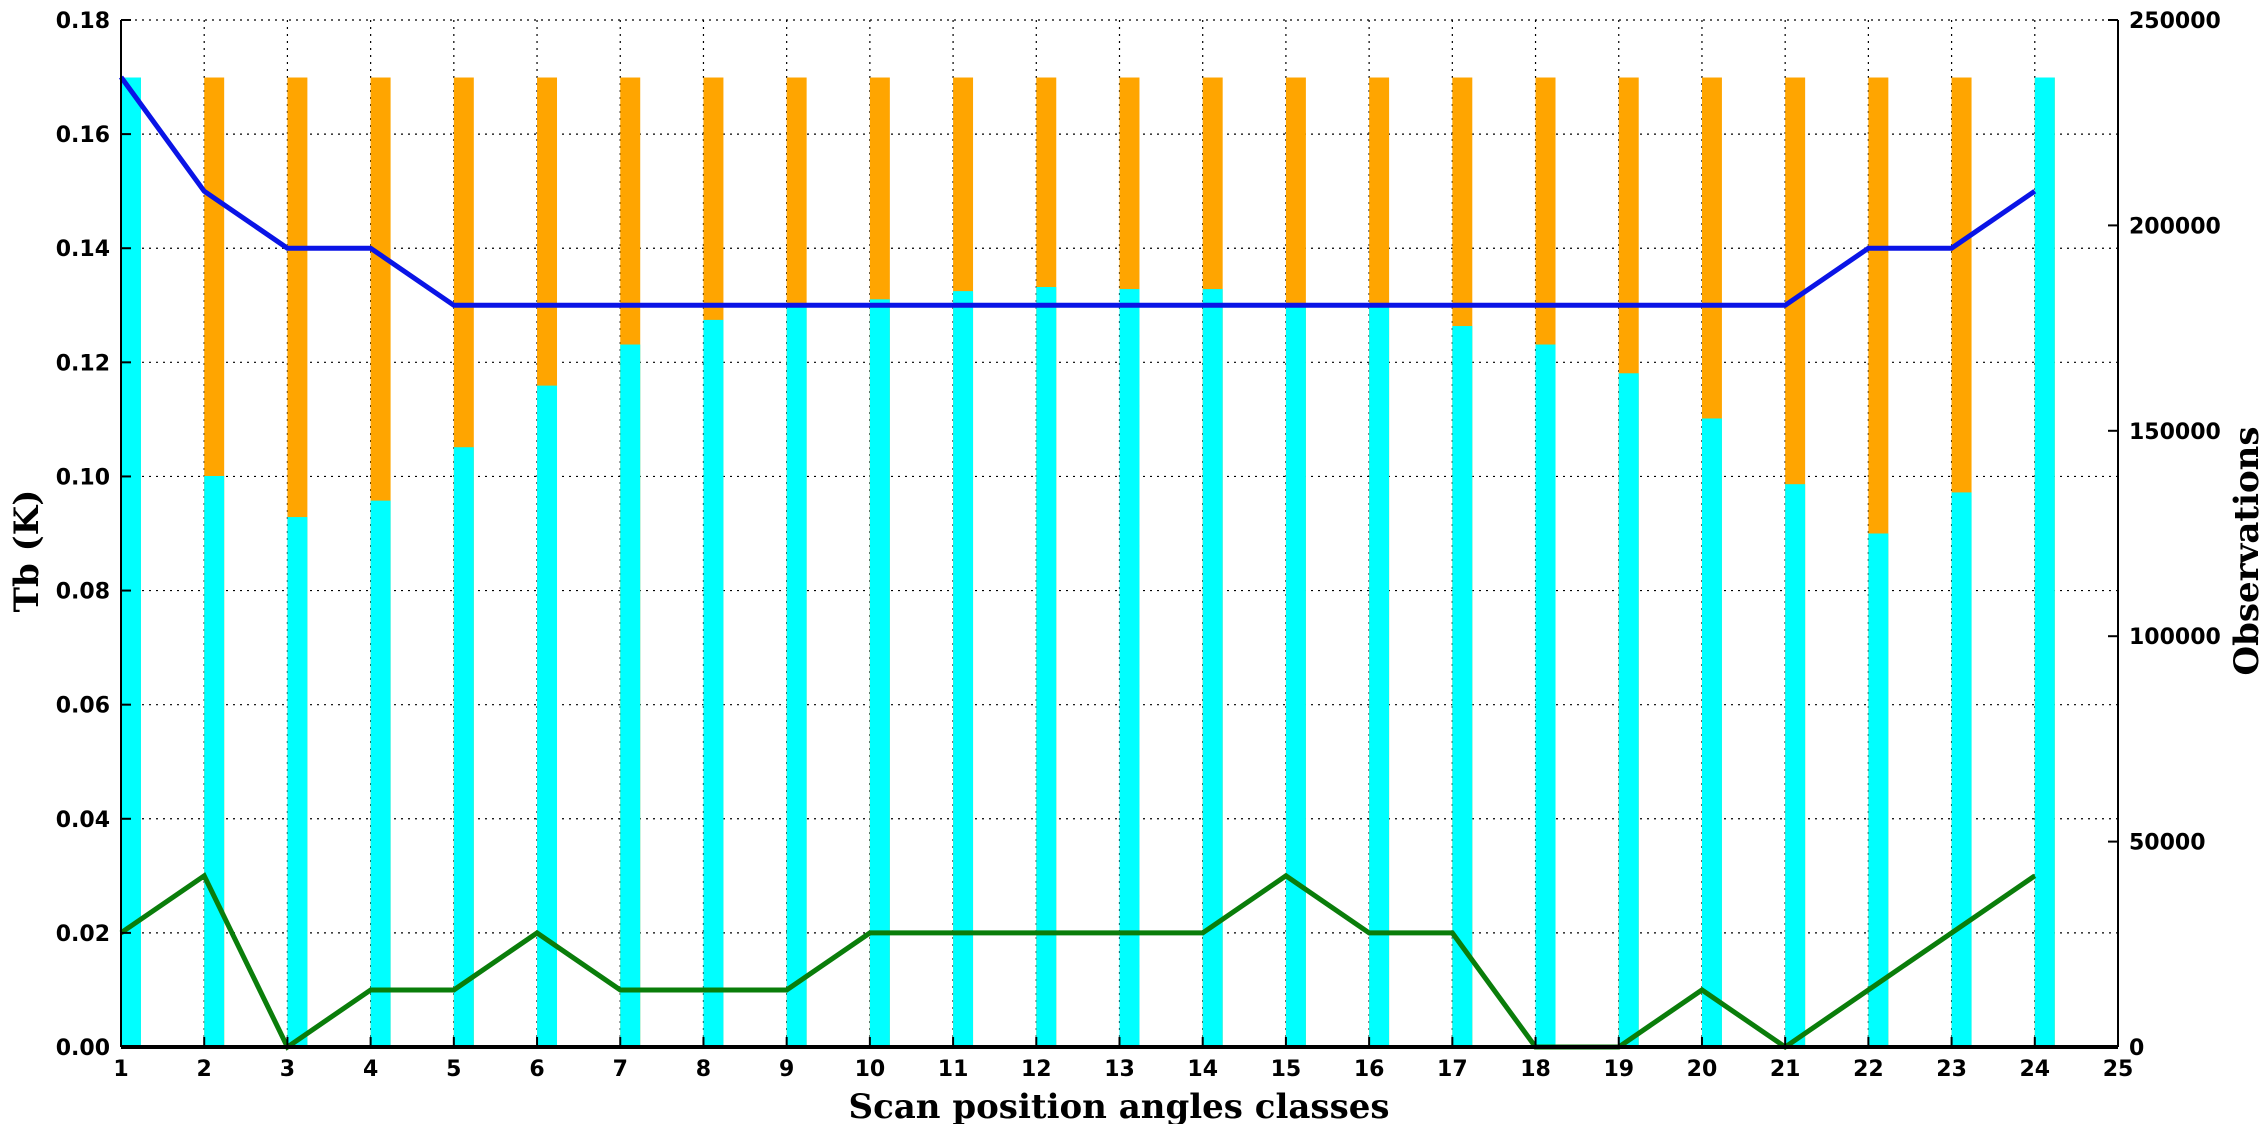 The image size is (2267, 1124). What do you see at coordinates (786, 1069) in the screenshot?
I see `x-tick-label: 9` at bounding box center [786, 1069].